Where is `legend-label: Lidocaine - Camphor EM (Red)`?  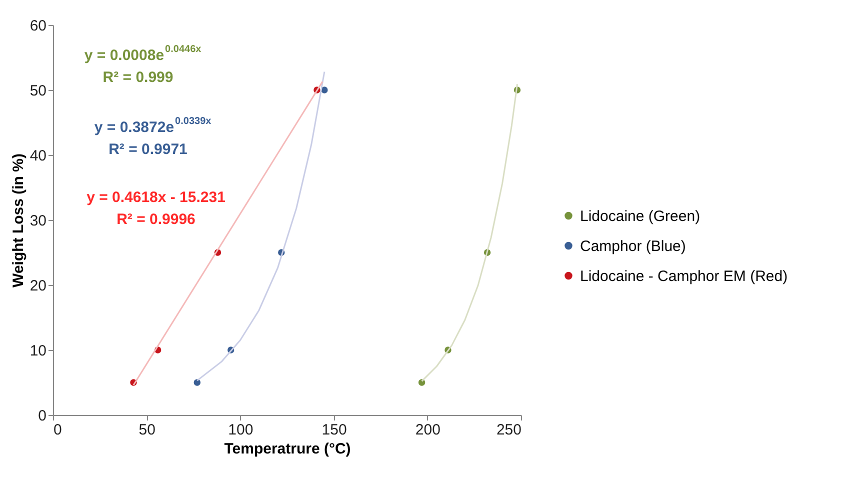
legend-label: Lidocaine - Camphor EM (Red) is located at coordinates (684, 276).